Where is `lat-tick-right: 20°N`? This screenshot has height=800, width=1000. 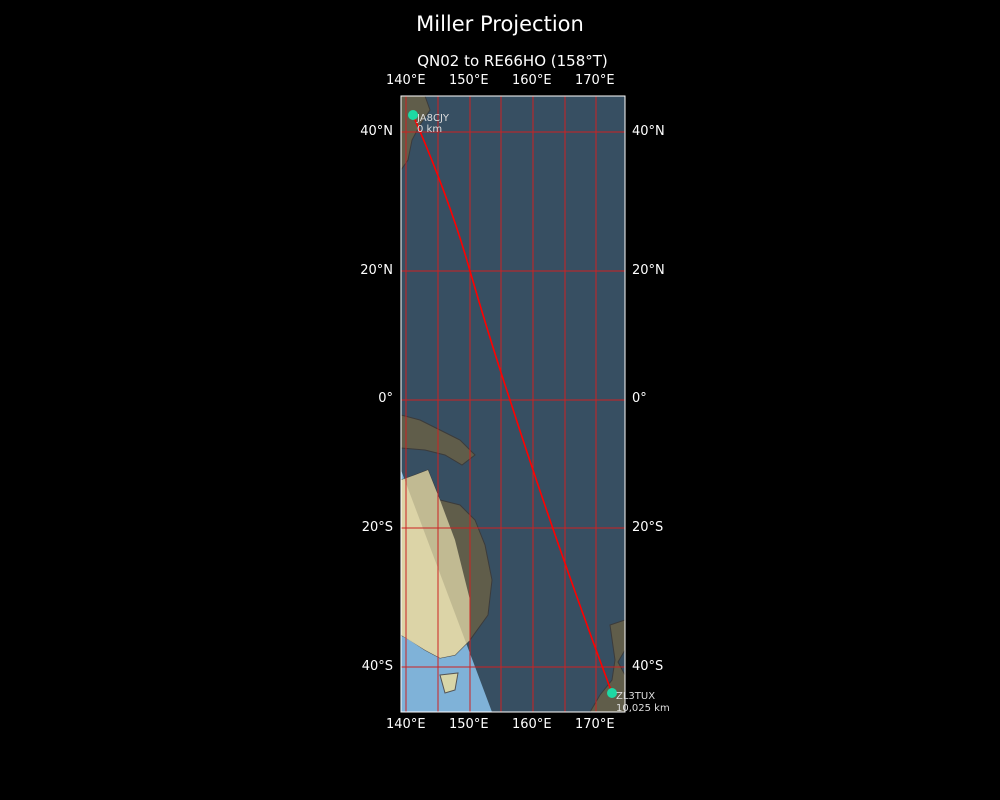 lat-tick-right: 20°N is located at coordinates (648, 270).